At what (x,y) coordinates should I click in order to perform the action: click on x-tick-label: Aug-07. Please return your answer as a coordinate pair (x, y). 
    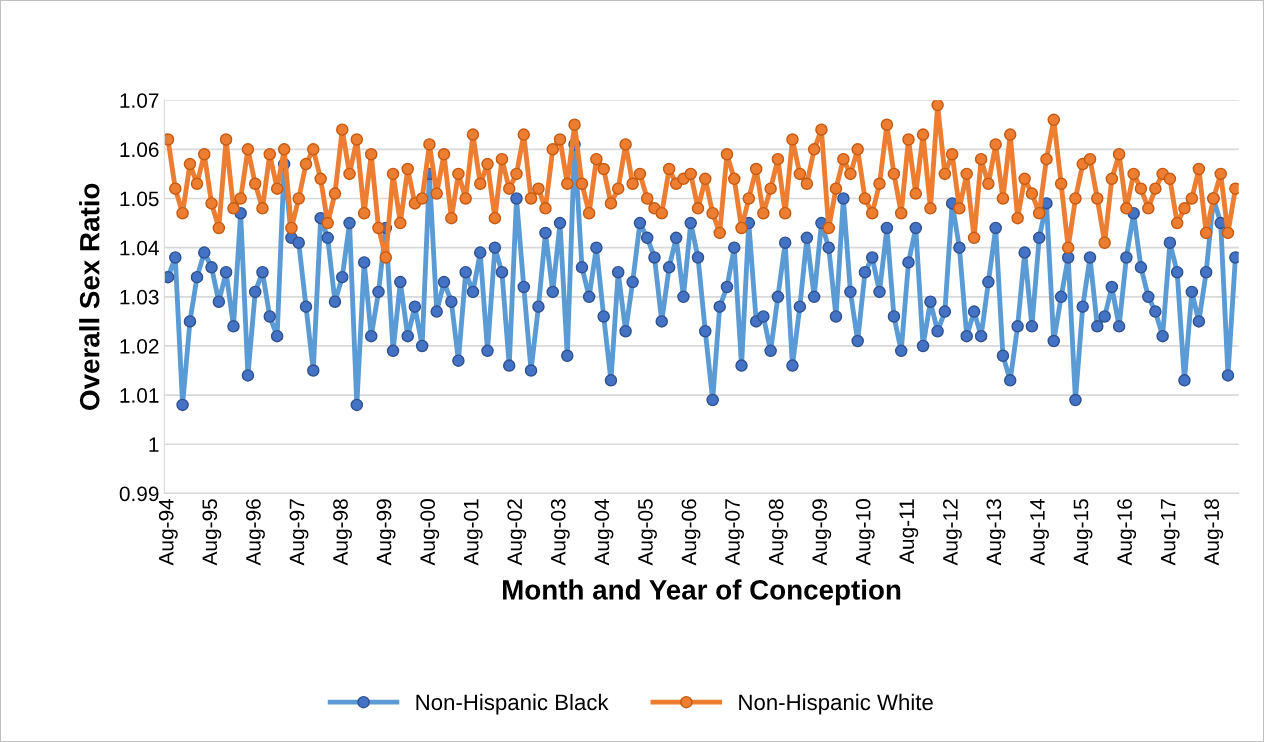
    Looking at the image, I should click on (734, 532).